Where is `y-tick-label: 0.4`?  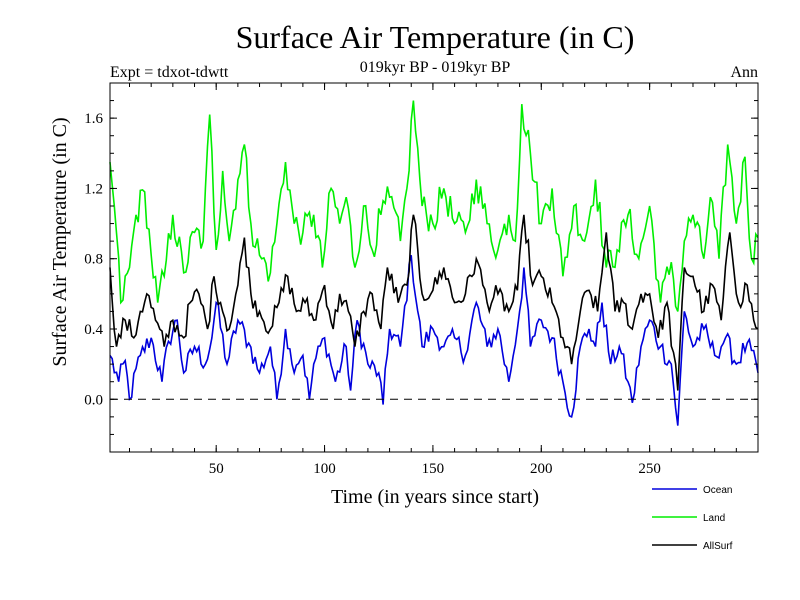
y-tick-label: 0.4 is located at coordinates (93, 330).